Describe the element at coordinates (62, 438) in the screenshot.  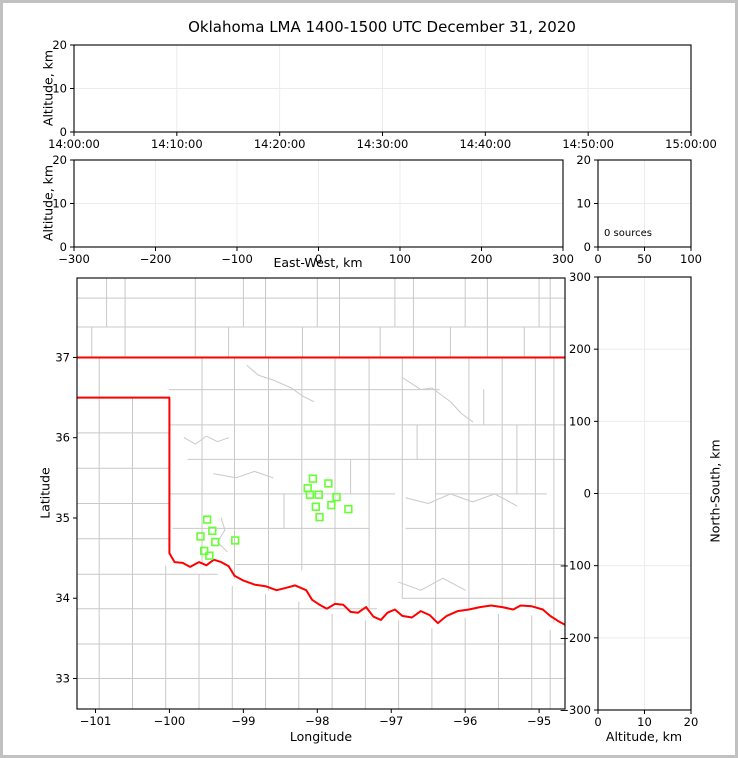
I see `y-tick-label: 36` at that location.